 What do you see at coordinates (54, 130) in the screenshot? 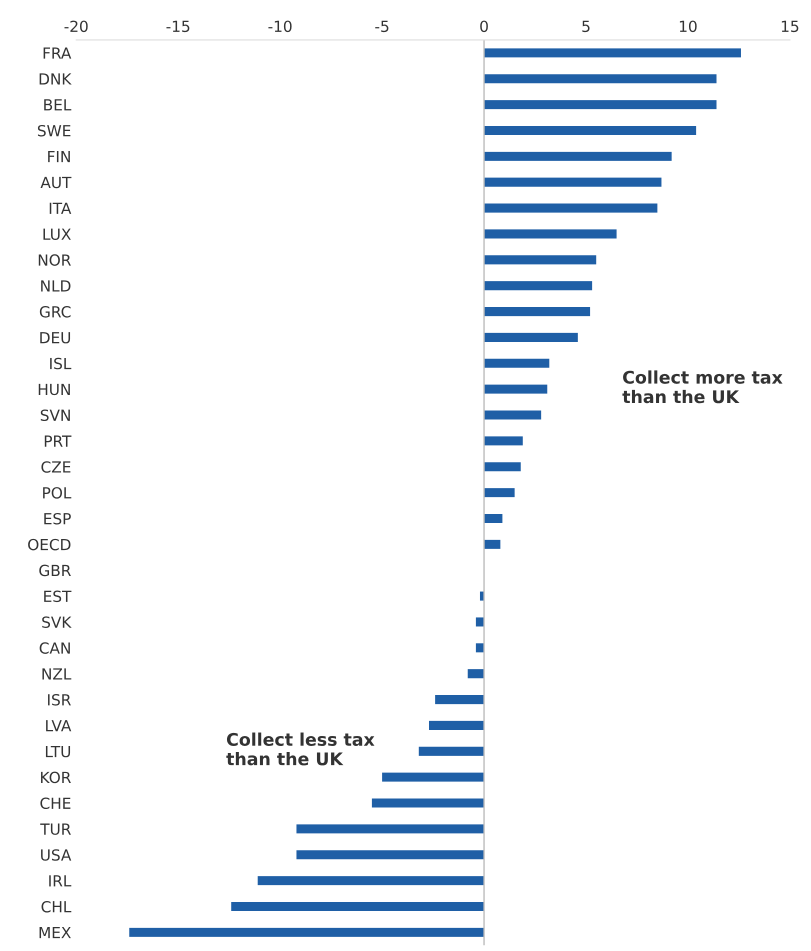
I see `y-tick-label: SWE` at bounding box center [54, 130].